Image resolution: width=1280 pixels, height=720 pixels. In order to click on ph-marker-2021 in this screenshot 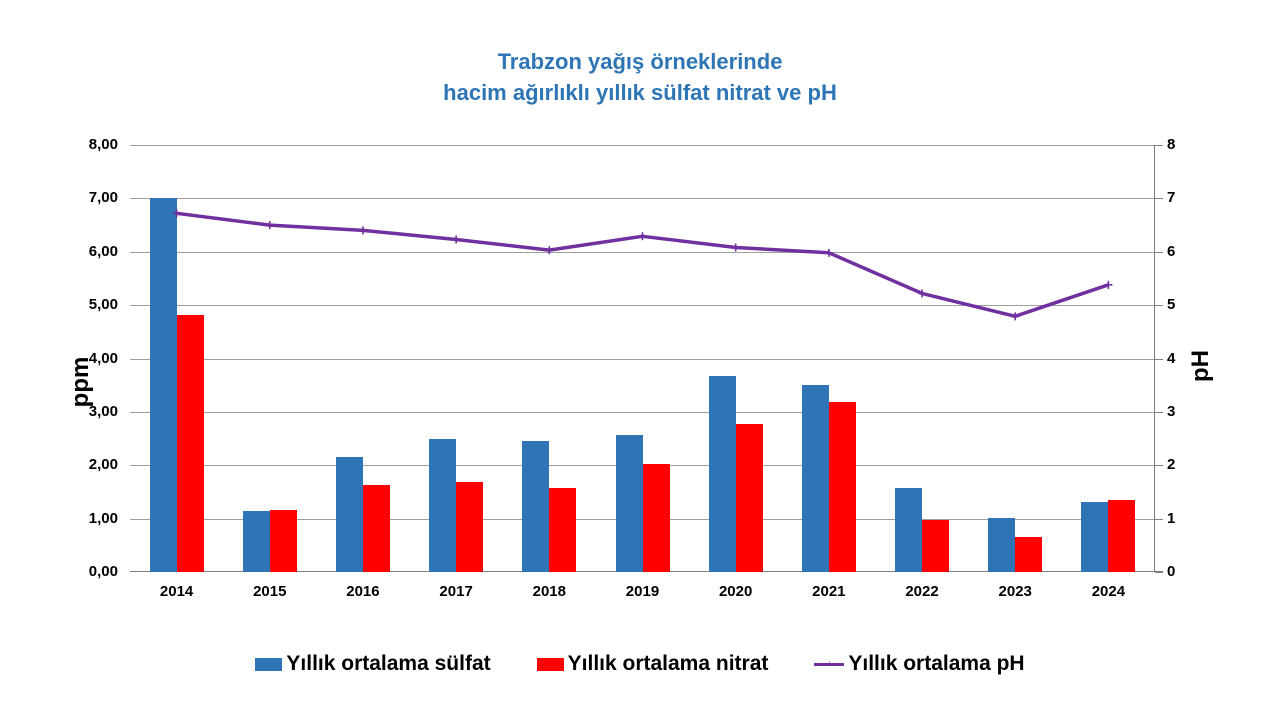, I will do `click(828, 252)`.